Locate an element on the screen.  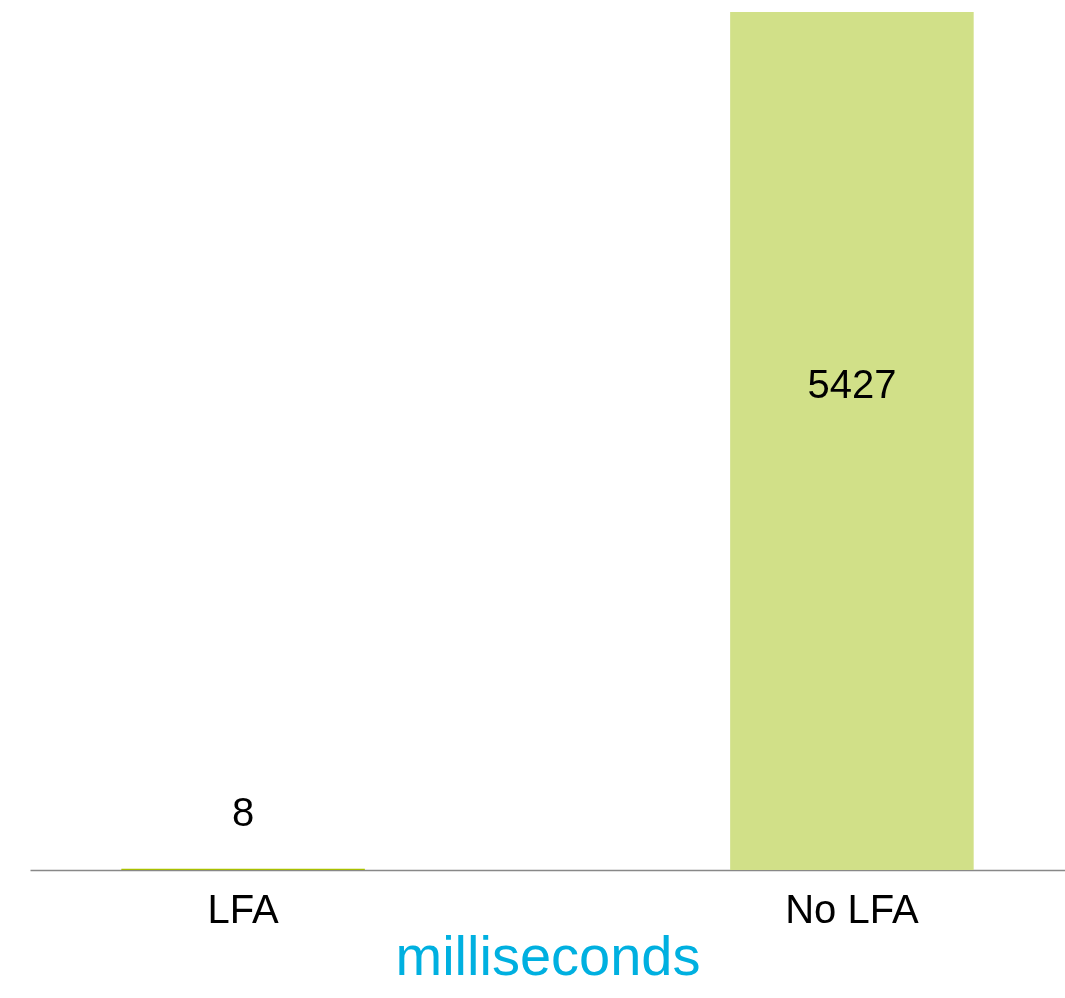
x-tick-label: No LFA is located at coordinates (852, 908).